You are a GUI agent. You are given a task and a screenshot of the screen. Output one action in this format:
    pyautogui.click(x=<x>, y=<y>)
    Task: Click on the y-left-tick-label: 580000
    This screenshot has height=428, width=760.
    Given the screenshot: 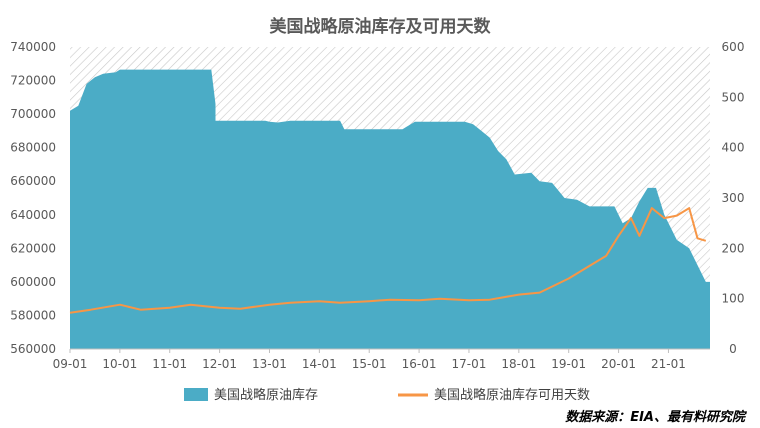 What is the action you would take?
    pyautogui.click(x=33, y=315)
    